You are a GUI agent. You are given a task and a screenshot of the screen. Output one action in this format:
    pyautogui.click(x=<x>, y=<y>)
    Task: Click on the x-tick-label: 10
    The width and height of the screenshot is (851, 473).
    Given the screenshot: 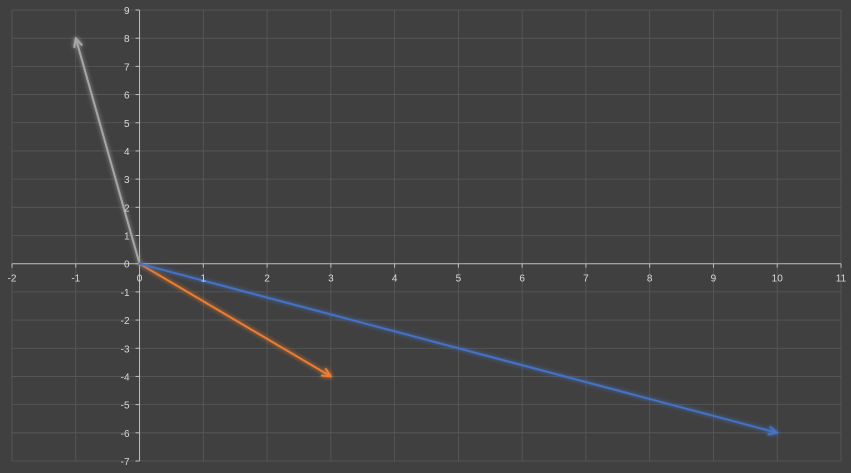 What is the action you would take?
    pyautogui.click(x=778, y=279)
    